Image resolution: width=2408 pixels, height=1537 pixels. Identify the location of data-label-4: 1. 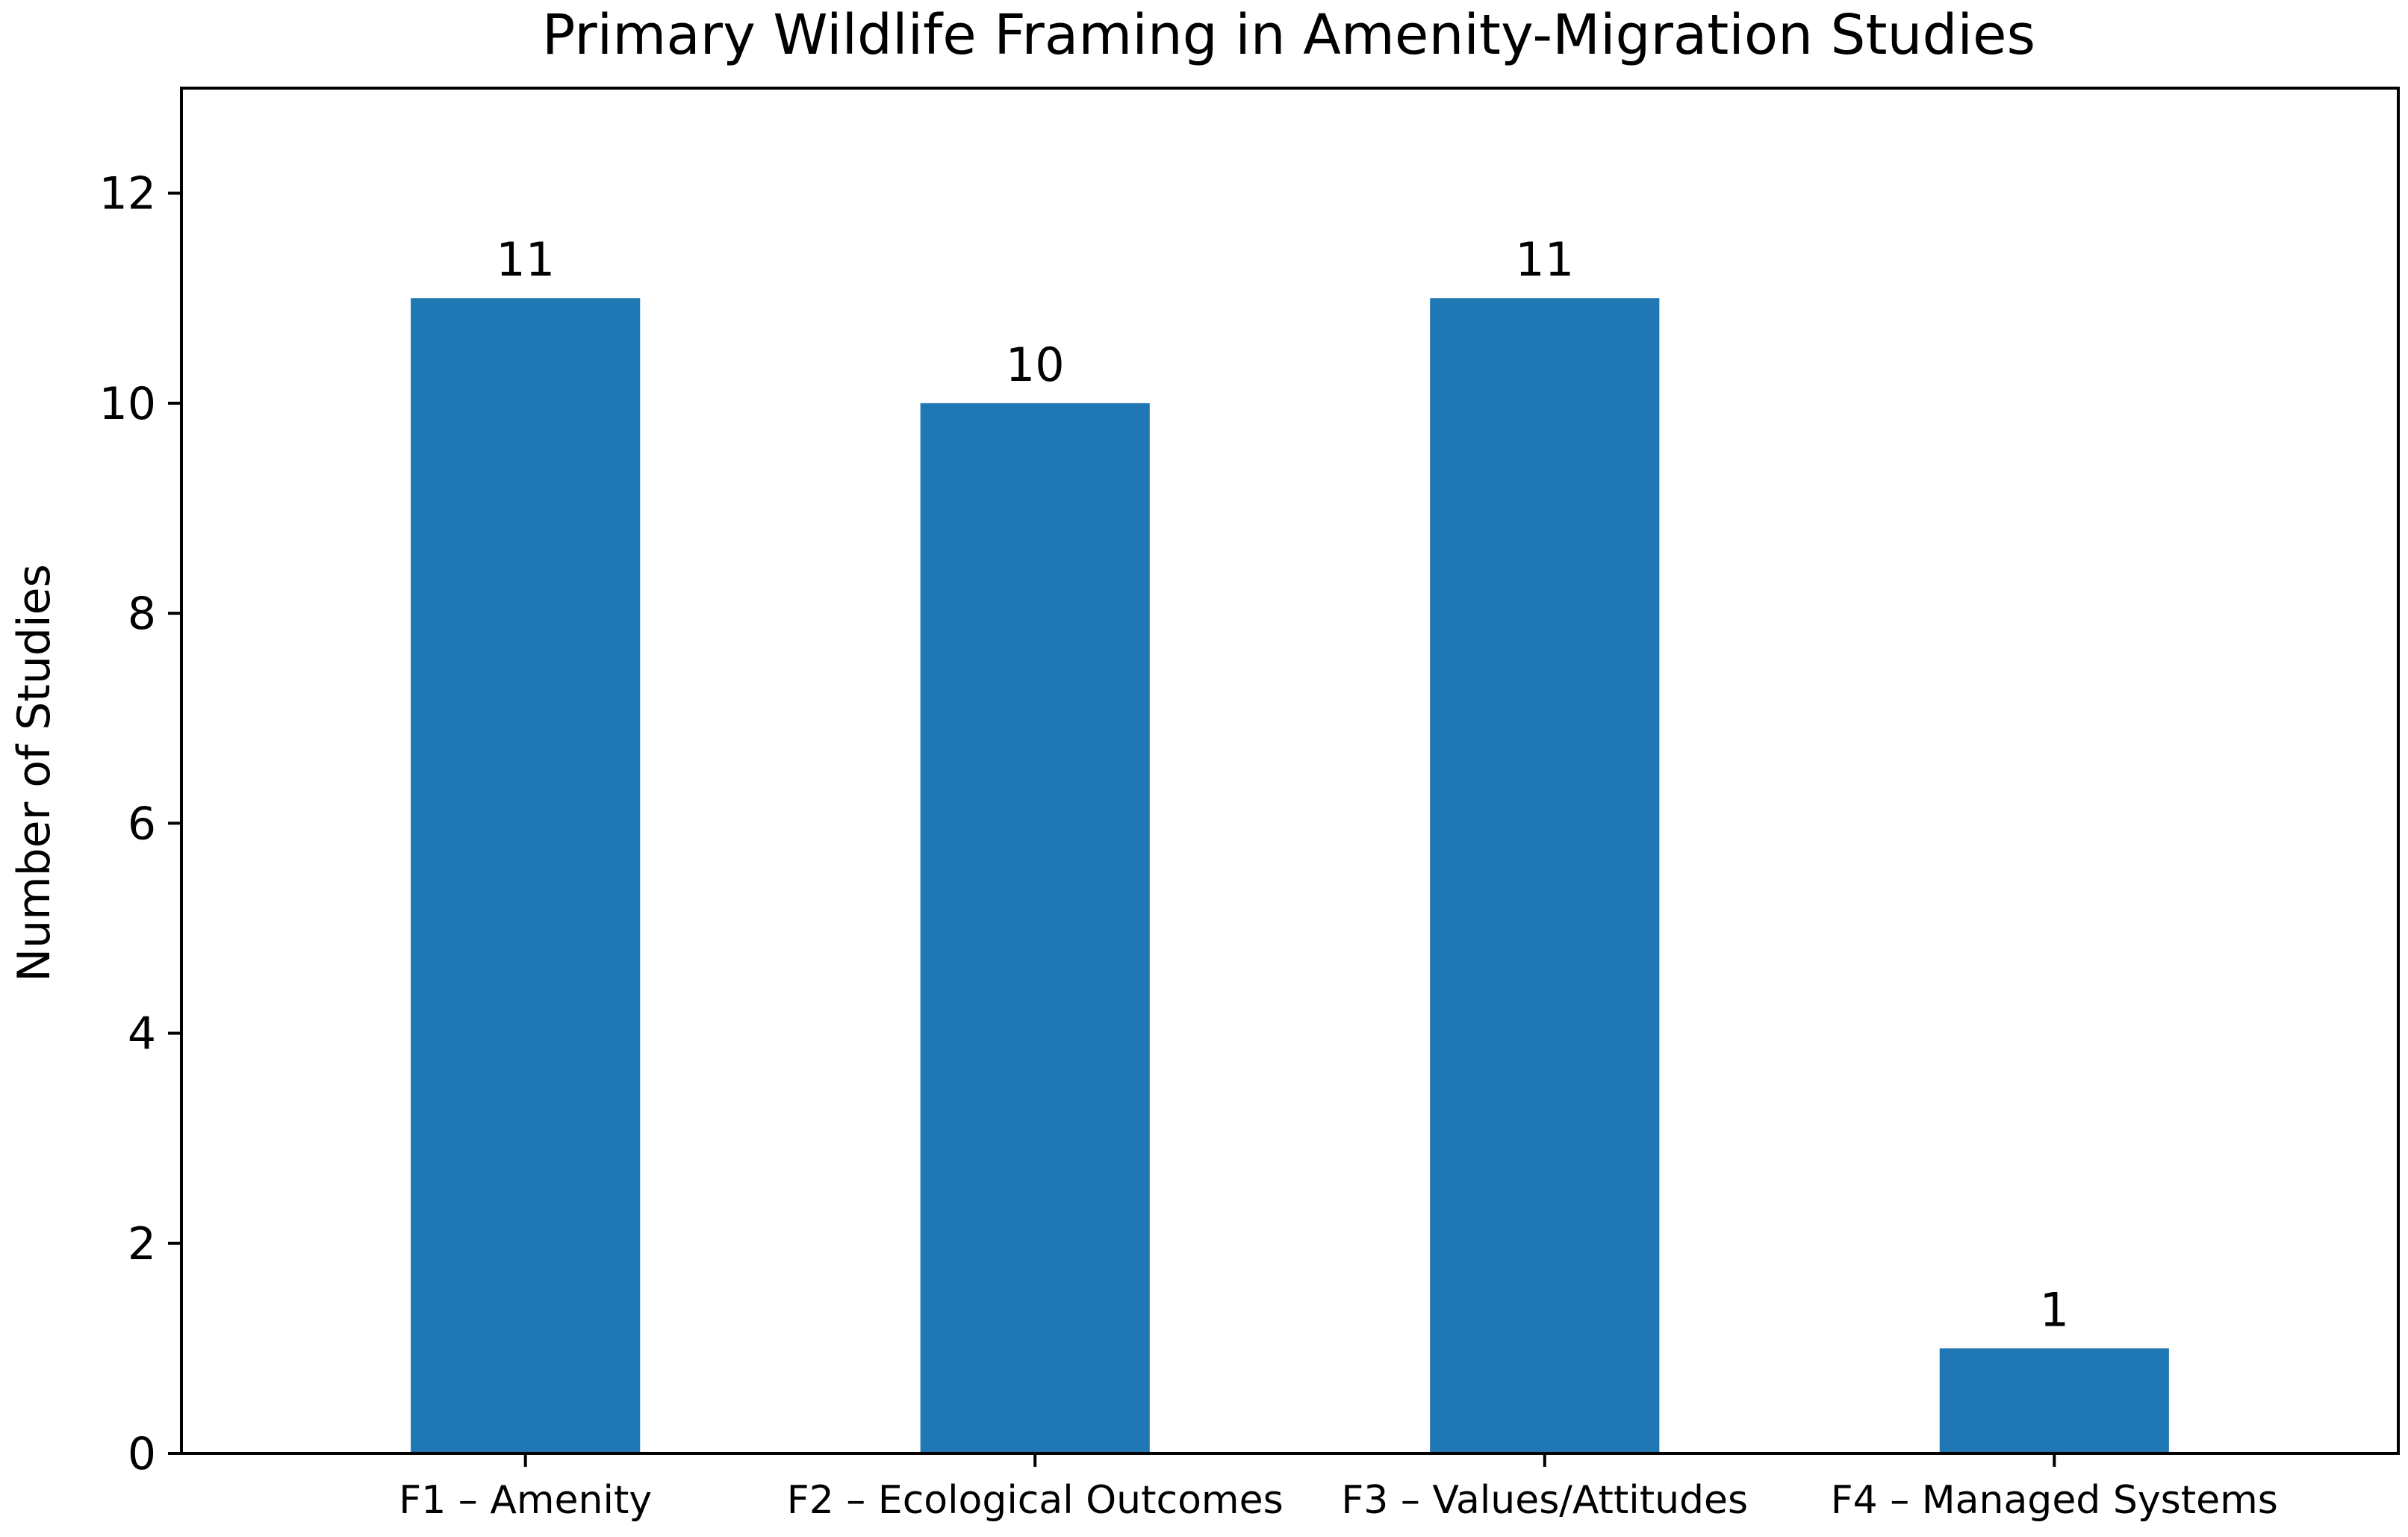
(2054, 1309).